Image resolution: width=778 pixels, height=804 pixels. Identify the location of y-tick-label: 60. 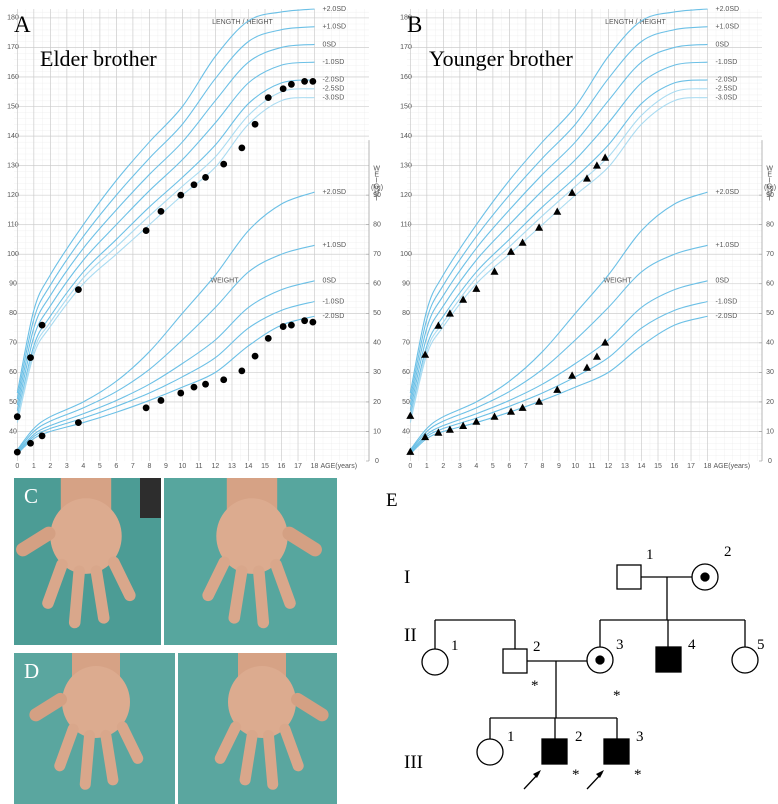
(406, 372).